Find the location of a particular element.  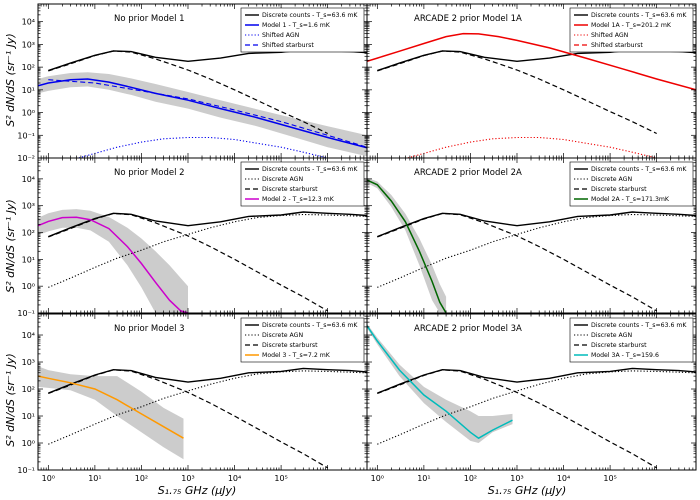

y-axis-label-top: S² dN/dS (sr⁻¹ Jy) is located at coordinates (10, 80).